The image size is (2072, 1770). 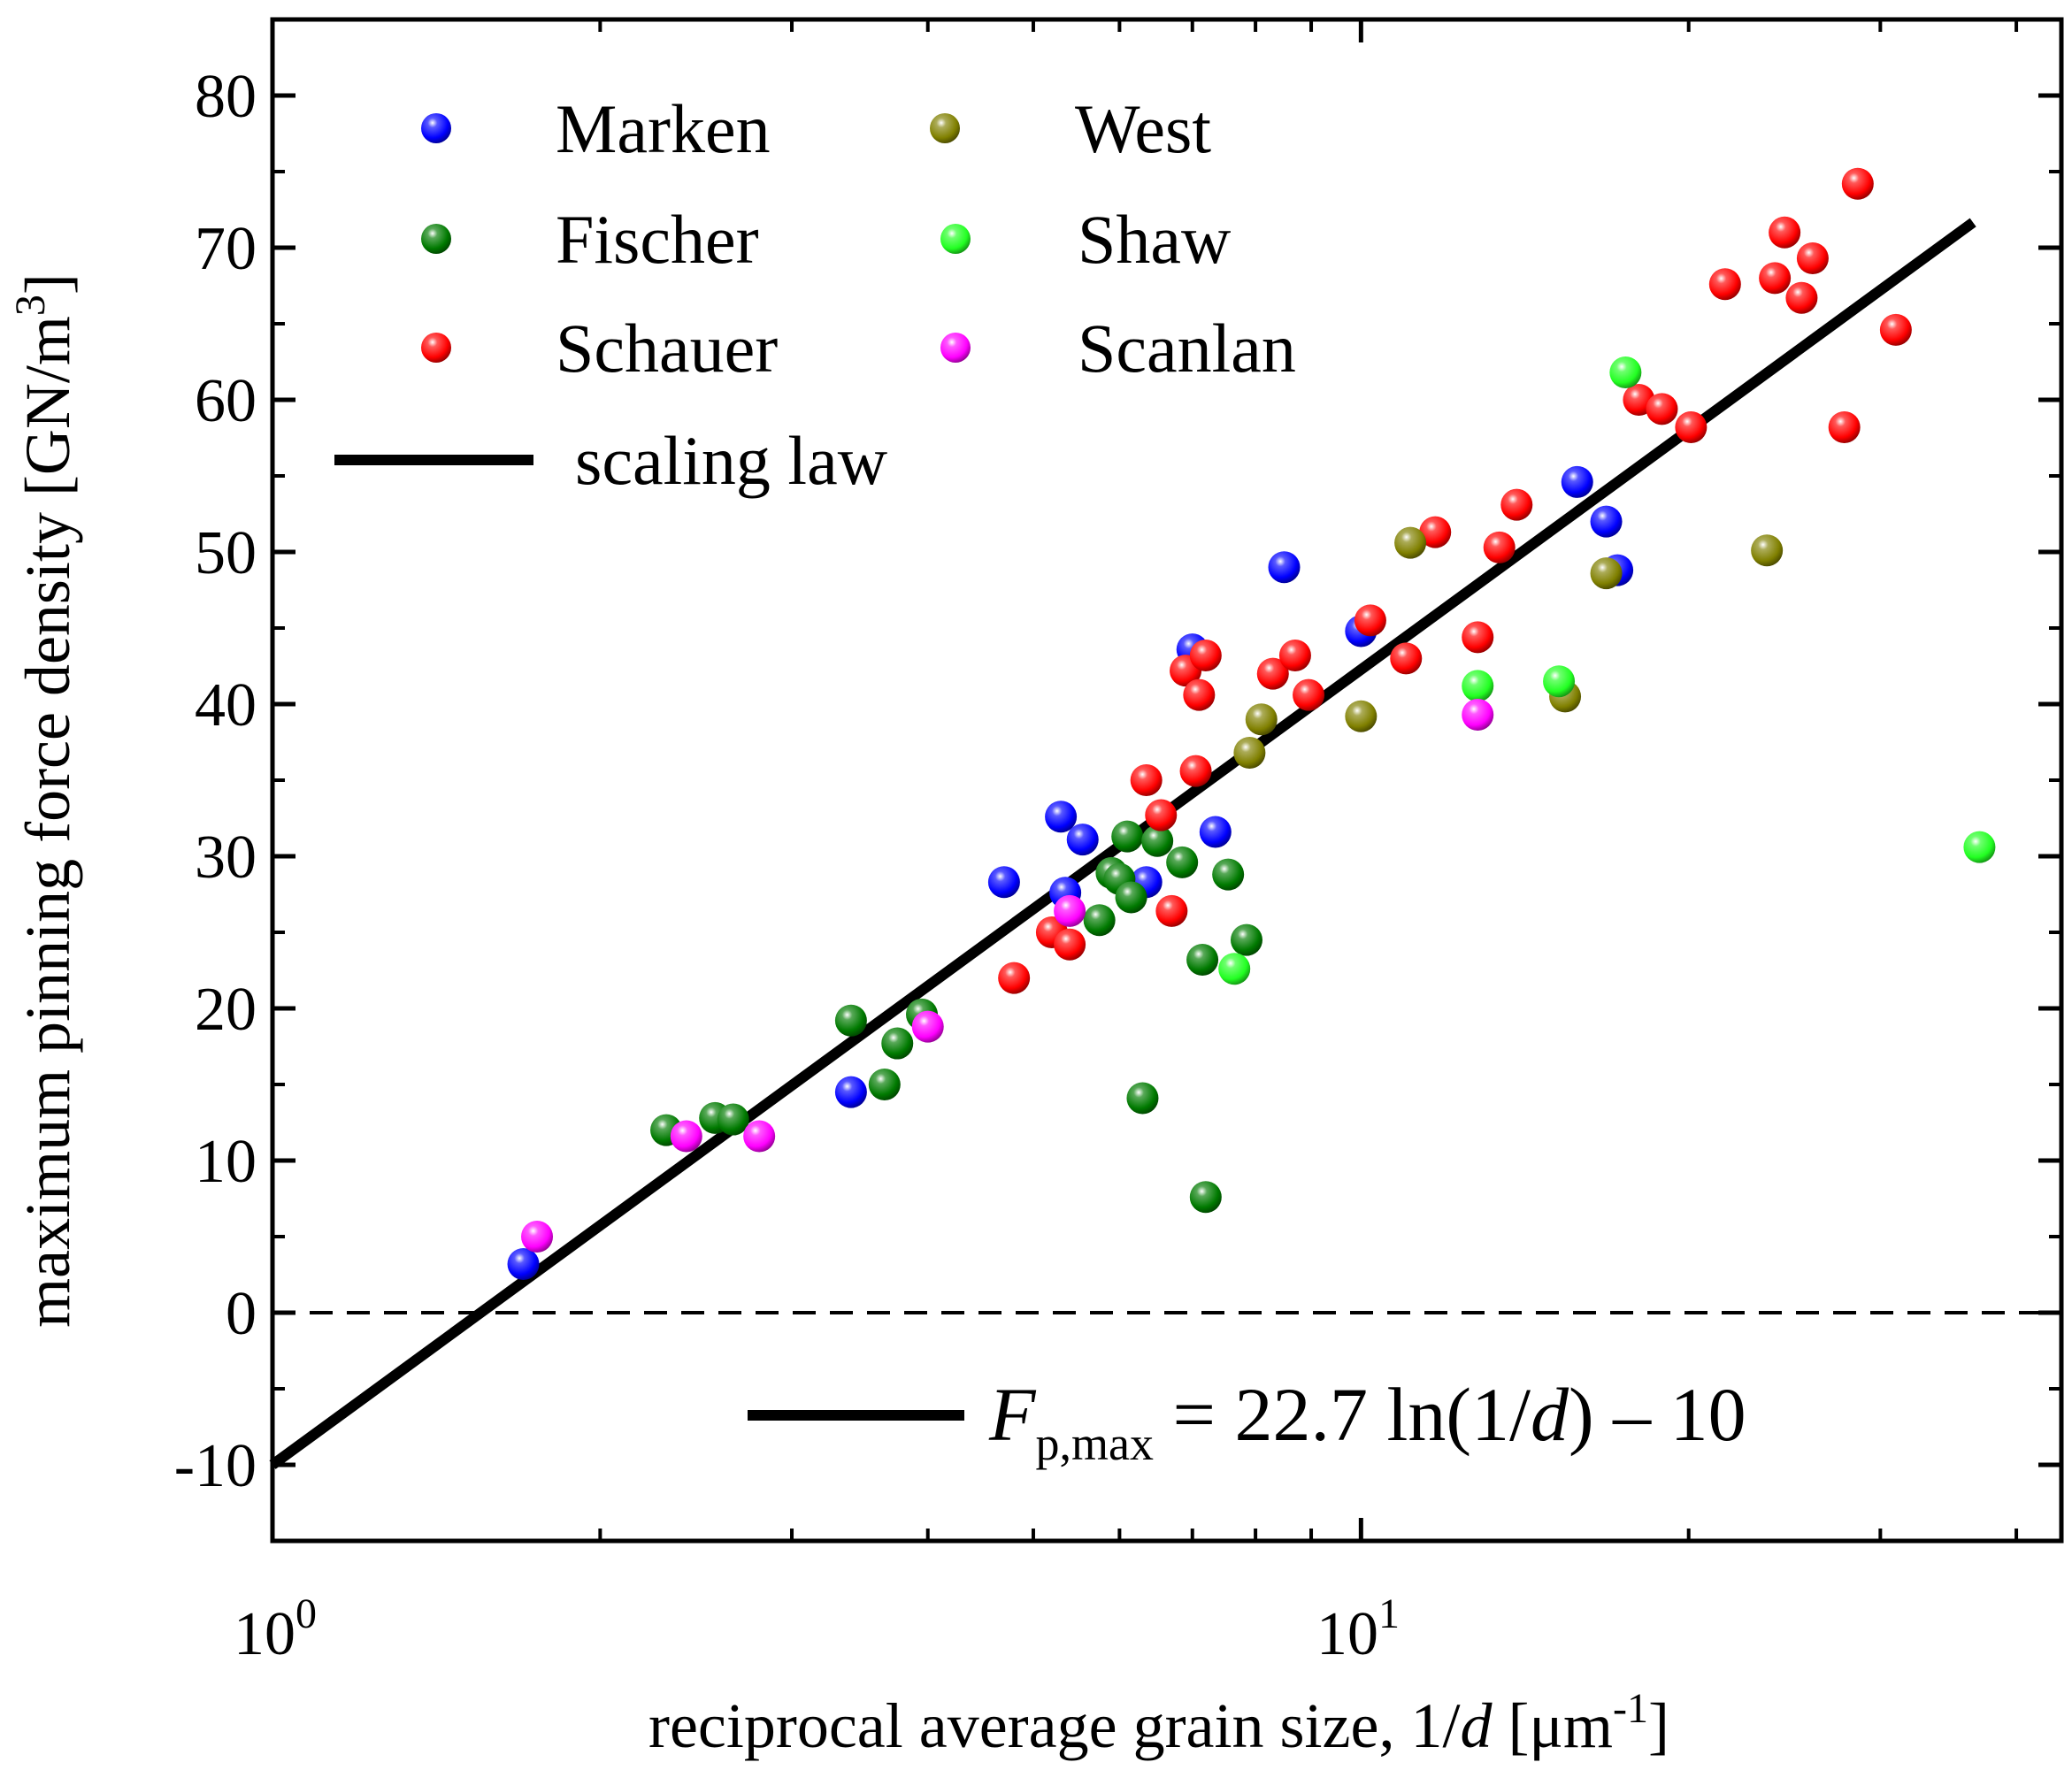 What do you see at coordinates (1143, 129) in the screenshot?
I see `legend-label-west: West` at bounding box center [1143, 129].